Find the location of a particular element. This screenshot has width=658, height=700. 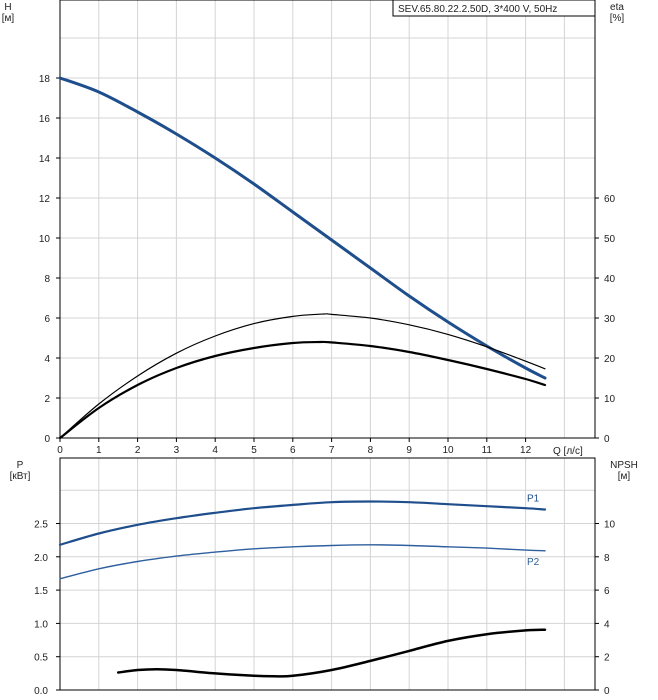

chart-title: SEV.65.80.22.2.50D, 3*400 V, 50Hz is located at coordinates (477, 9).